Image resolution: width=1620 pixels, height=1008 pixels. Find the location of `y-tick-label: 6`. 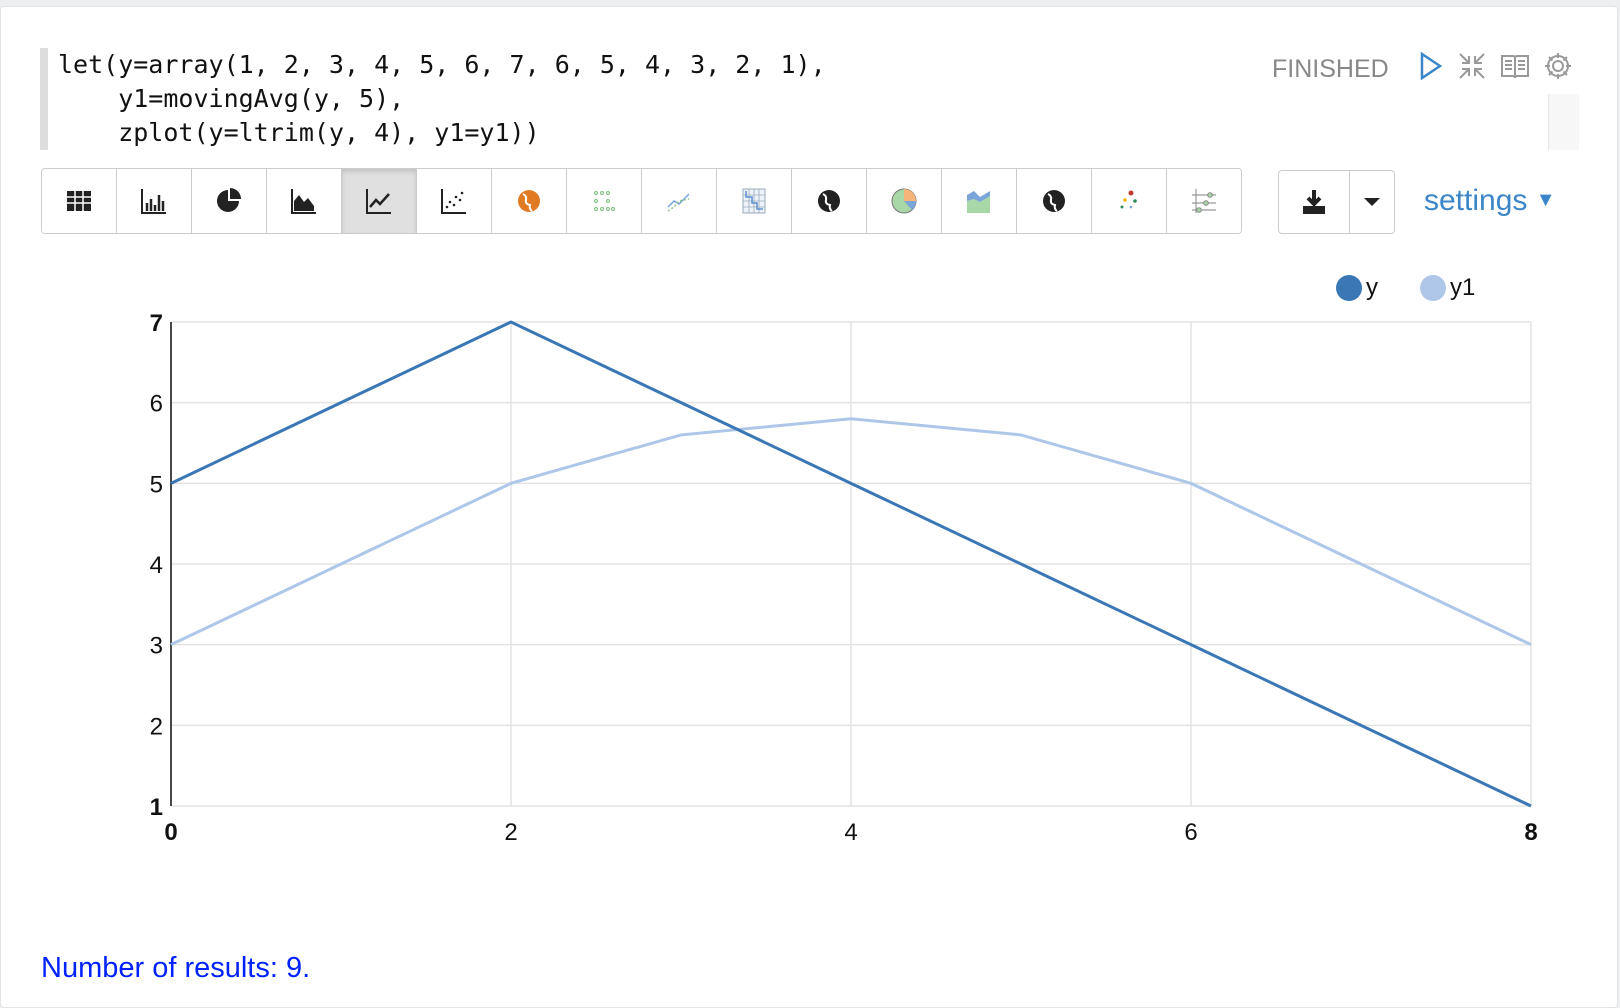

y-tick-label: 6 is located at coordinates (156, 404).